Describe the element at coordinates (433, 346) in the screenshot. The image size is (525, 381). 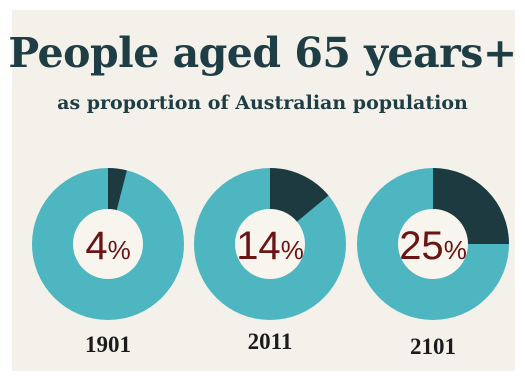
I see `year-label: 2101` at that location.